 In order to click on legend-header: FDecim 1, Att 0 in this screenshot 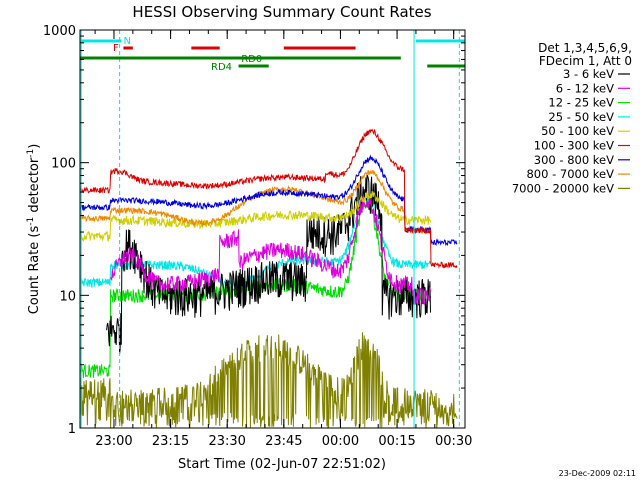, I will do `click(585, 61)`.